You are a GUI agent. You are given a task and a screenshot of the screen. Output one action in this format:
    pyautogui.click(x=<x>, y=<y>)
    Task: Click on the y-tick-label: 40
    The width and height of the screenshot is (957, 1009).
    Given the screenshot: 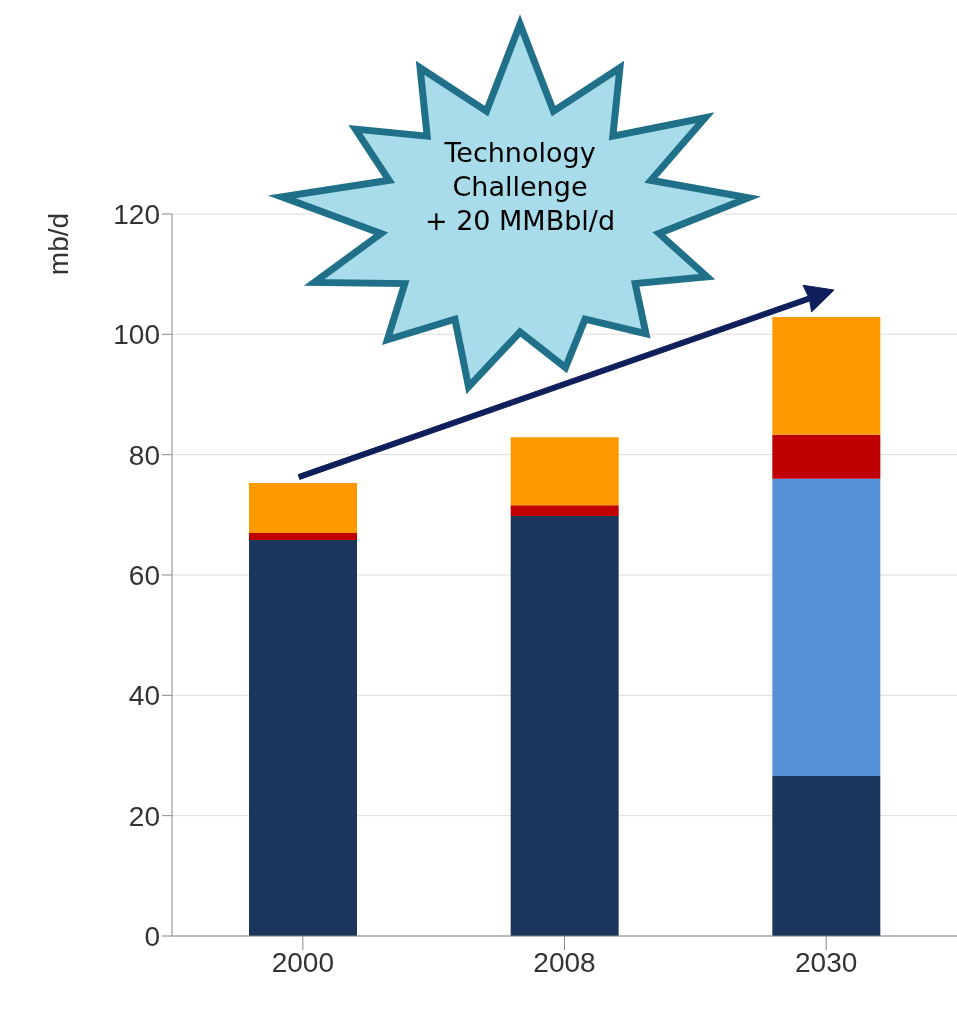 What is the action you would take?
    pyautogui.click(x=144, y=696)
    